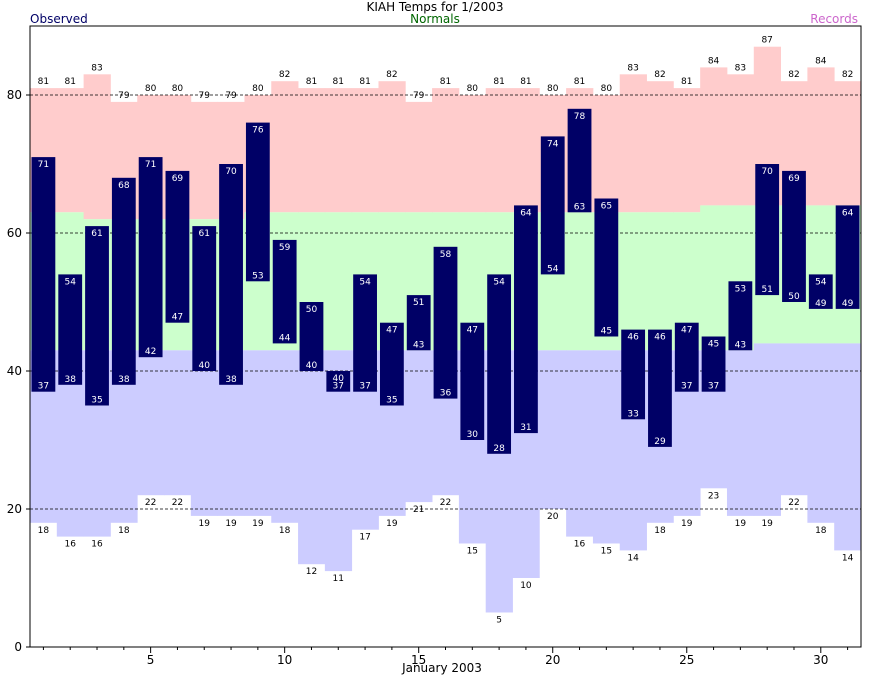  Describe the element at coordinates (713, 345) in the screenshot. I see `observed-high-label: 45` at that location.